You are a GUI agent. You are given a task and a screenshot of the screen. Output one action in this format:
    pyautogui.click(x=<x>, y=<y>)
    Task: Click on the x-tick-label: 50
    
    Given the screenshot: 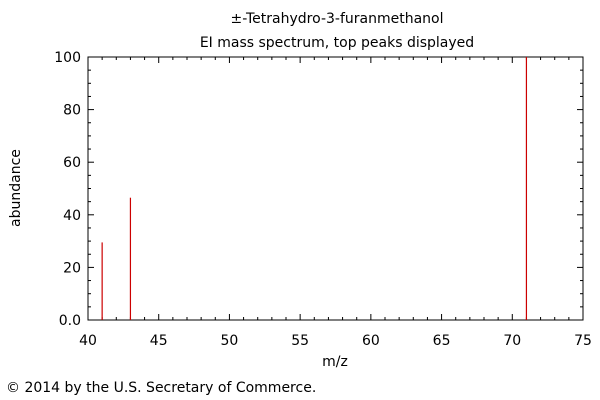 What is the action you would take?
    pyautogui.click(x=230, y=341)
    